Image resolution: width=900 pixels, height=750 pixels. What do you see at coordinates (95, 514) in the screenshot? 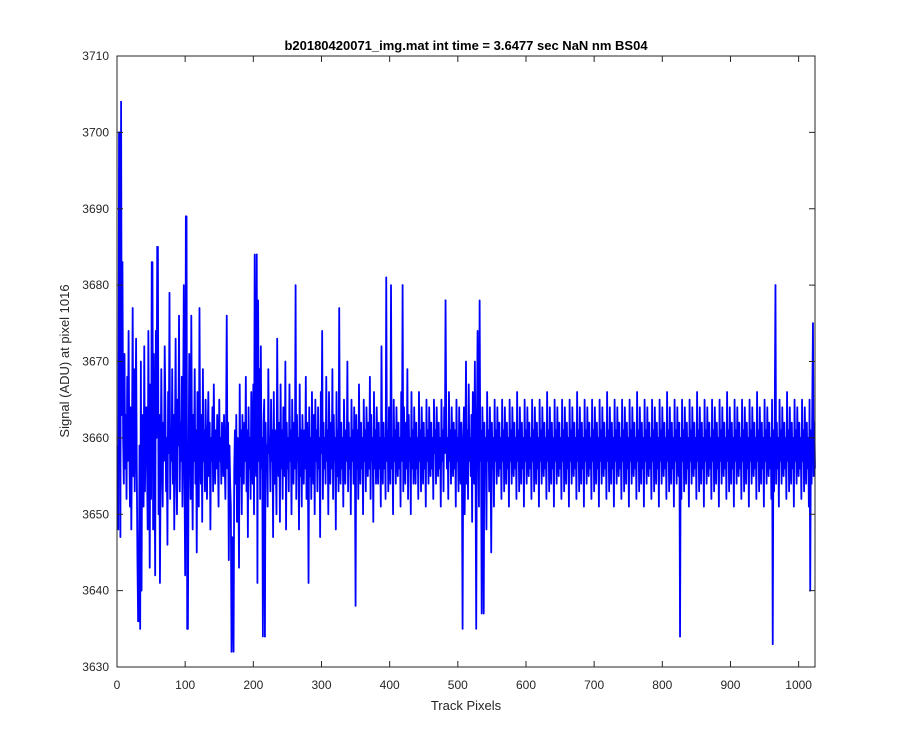
I see `y-tick-label-3650: 3650` at bounding box center [95, 514].